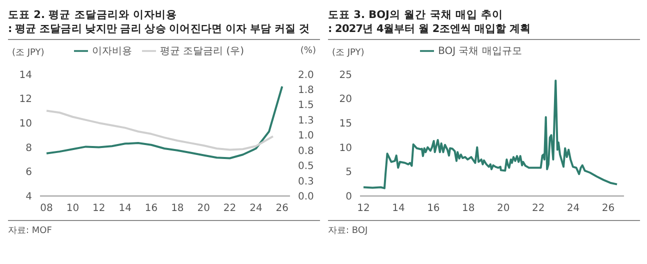  What do you see at coordinates (416, 15) in the screenshot?
I see `chart-title: 도표 3. BOJ의 월간 국채 매입 추이` at bounding box center [416, 15].